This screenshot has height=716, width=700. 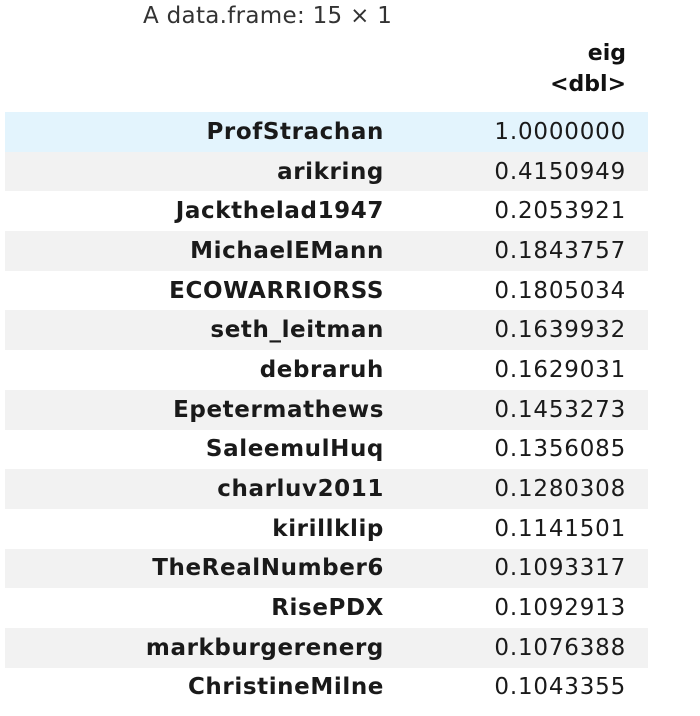 I want to click on table-row: Epetermathews 0.1453273, so click(x=326, y=409).